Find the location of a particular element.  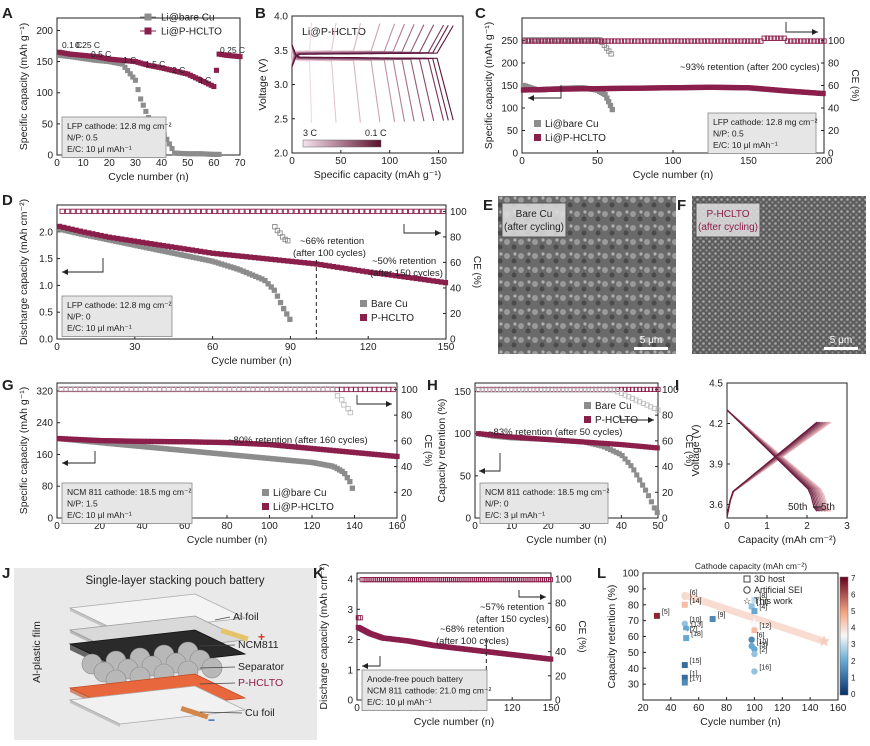

reference-label: [6] is located at coordinates (761, 636).